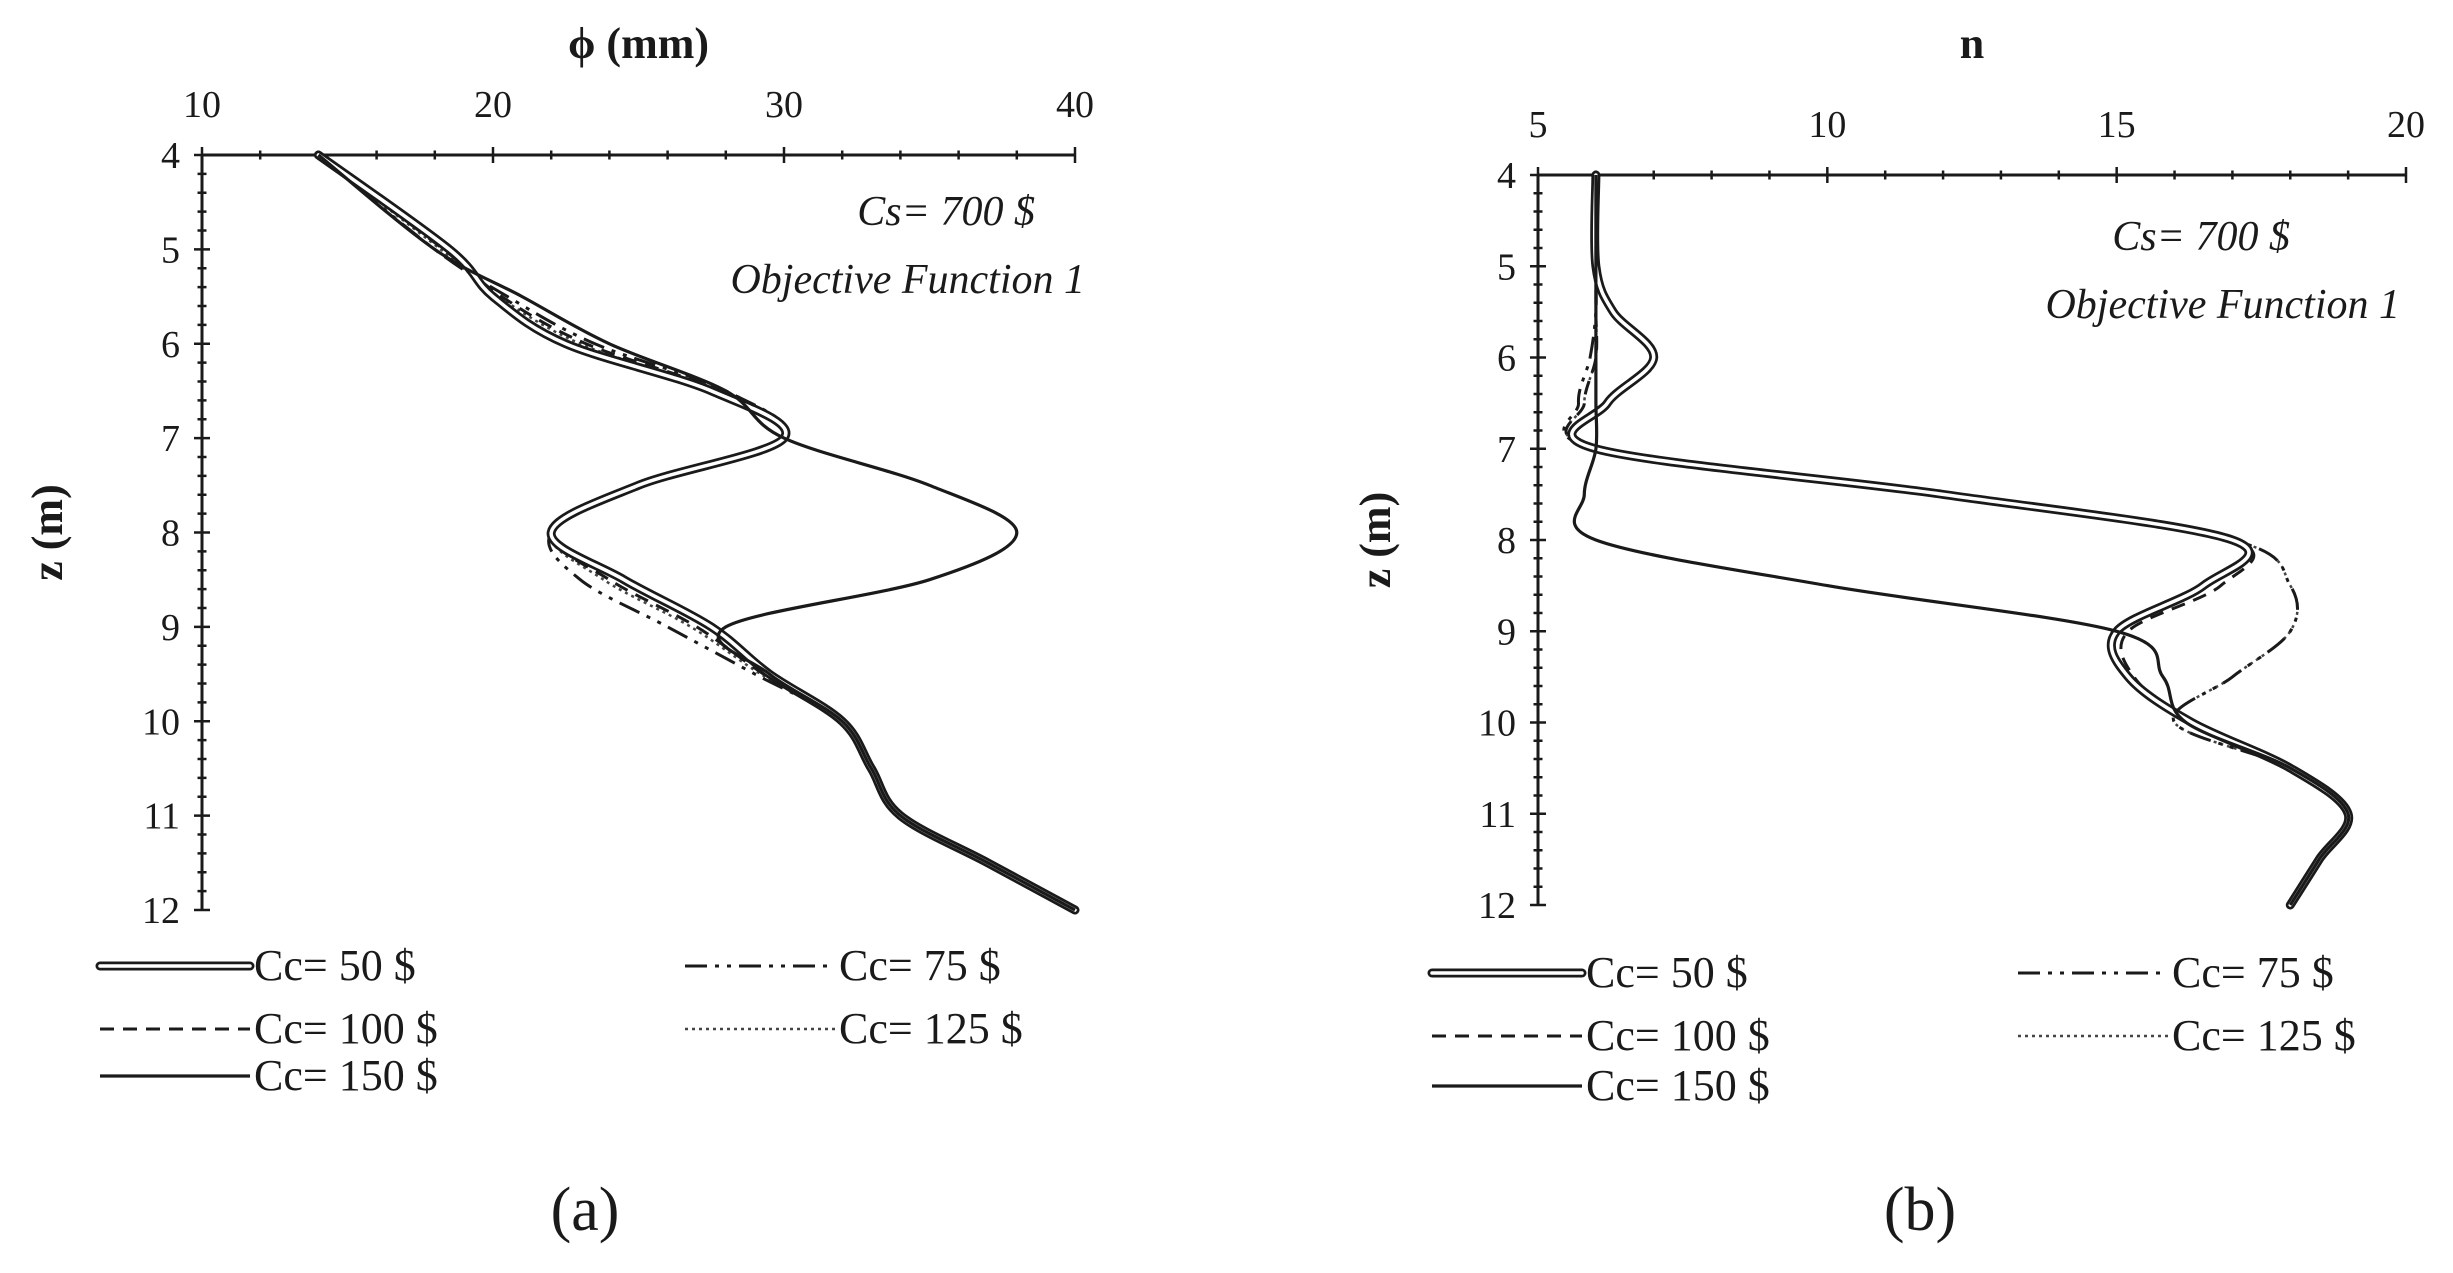 This screenshot has height=1273, width=2453. Describe the element at coordinates (2201, 237) in the screenshot. I see `chartb-annotation-cost: Cs= 700 $` at that location.